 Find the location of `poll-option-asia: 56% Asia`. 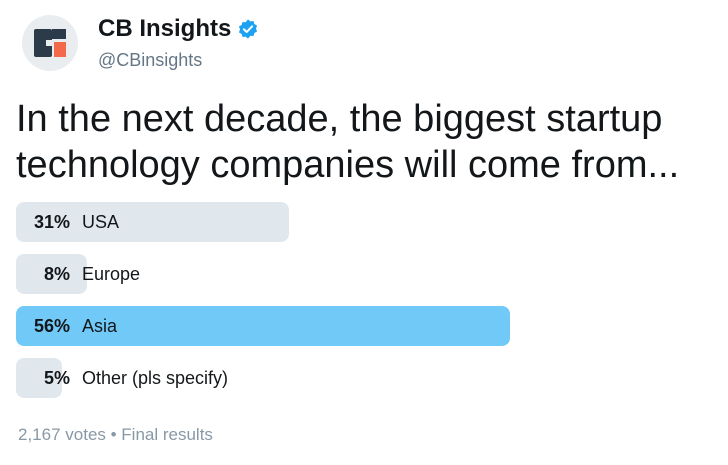

poll-option-asia: 56% Asia is located at coordinates (361, 326).